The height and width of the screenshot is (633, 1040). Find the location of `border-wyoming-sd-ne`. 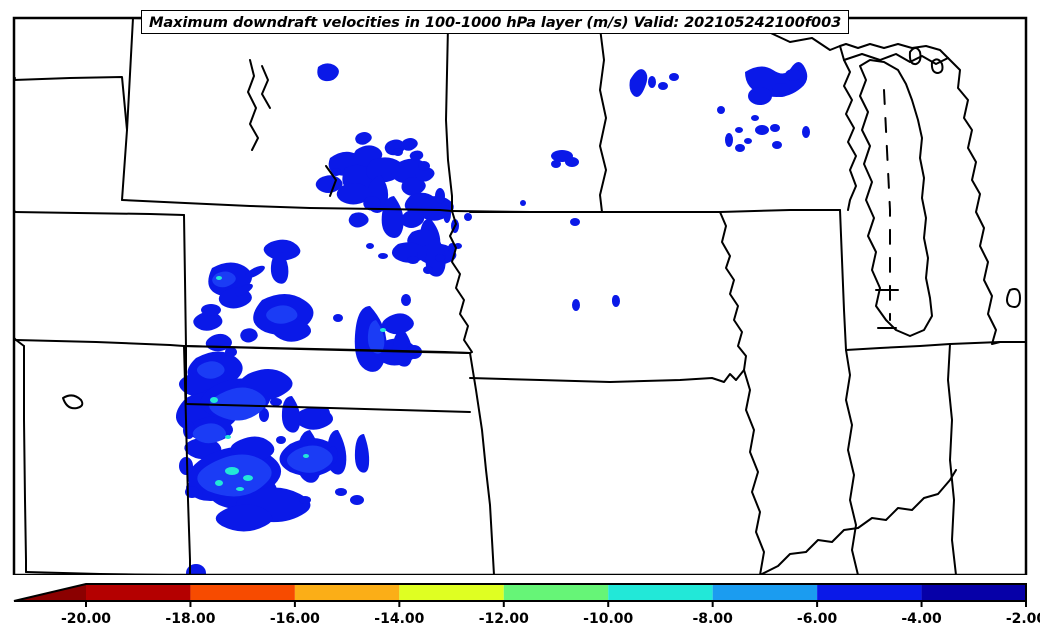

border-wyoming-sd-ne is located at coordinates (216, 204).